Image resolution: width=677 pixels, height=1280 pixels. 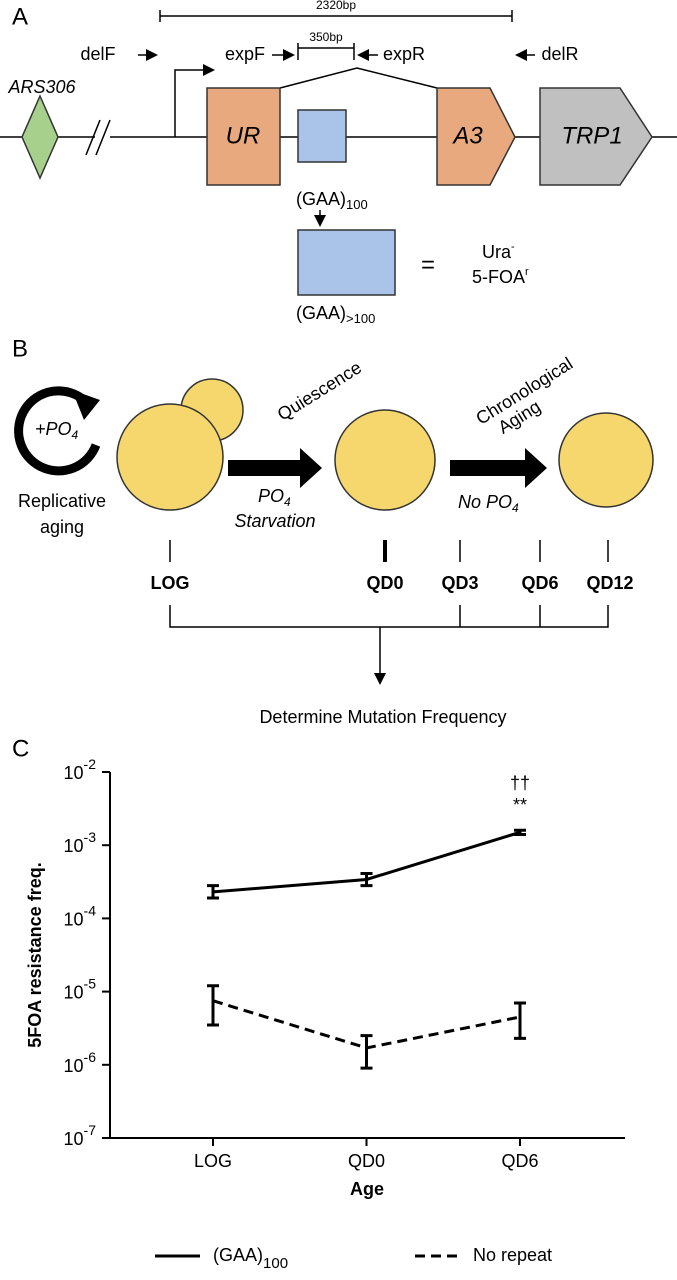 I want to click on y-tick-label: 10⁻⁴, so click(x=80, y=915).